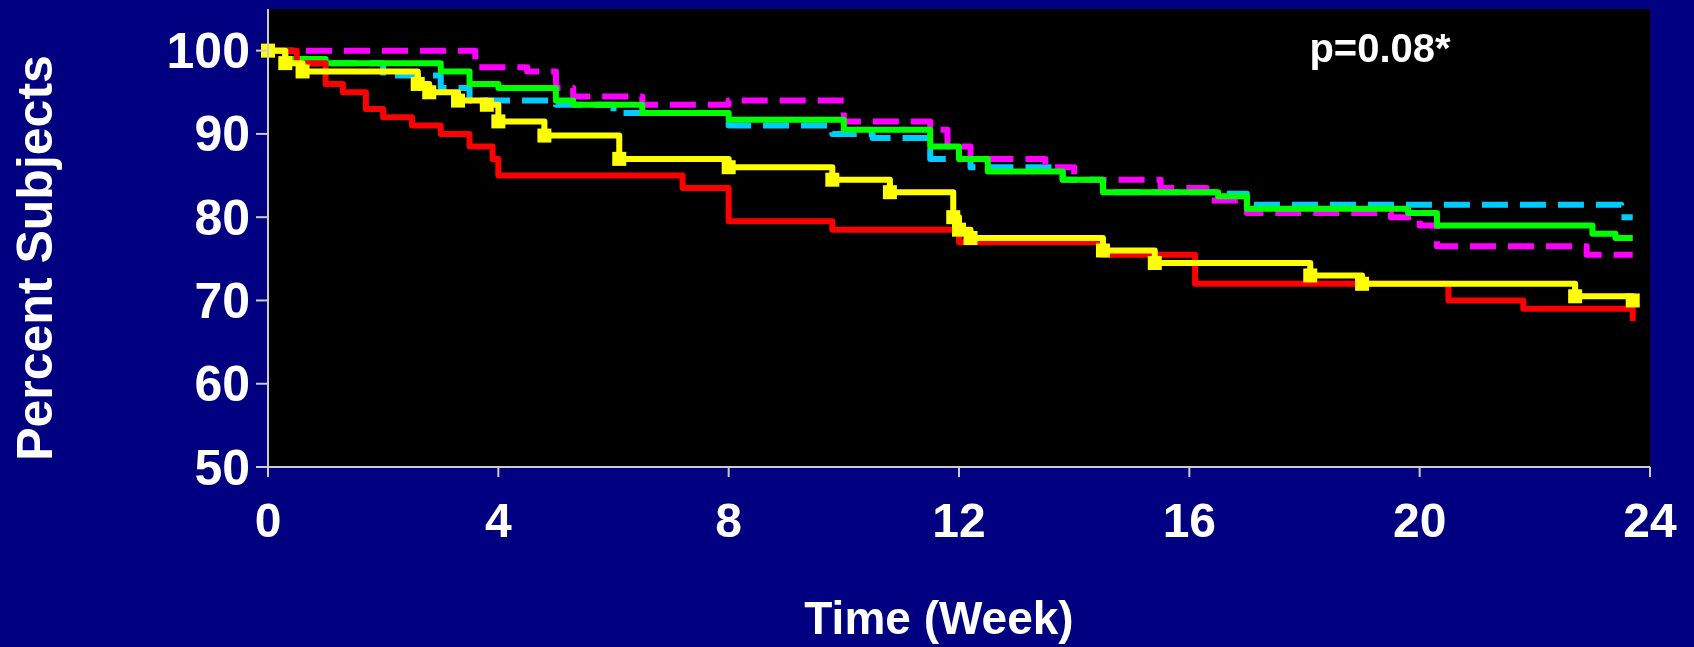 The height and width of the screenshot is (647, 1694). Describe the element at coordinates (959, 520) in the screenshot. I see `x-tick-label: 12` at that location.